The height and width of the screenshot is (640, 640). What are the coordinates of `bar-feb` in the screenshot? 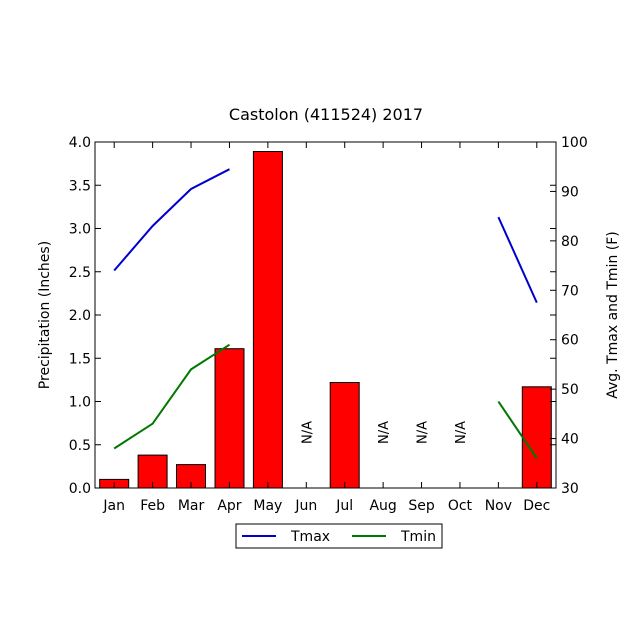 It's located at (152, 471).